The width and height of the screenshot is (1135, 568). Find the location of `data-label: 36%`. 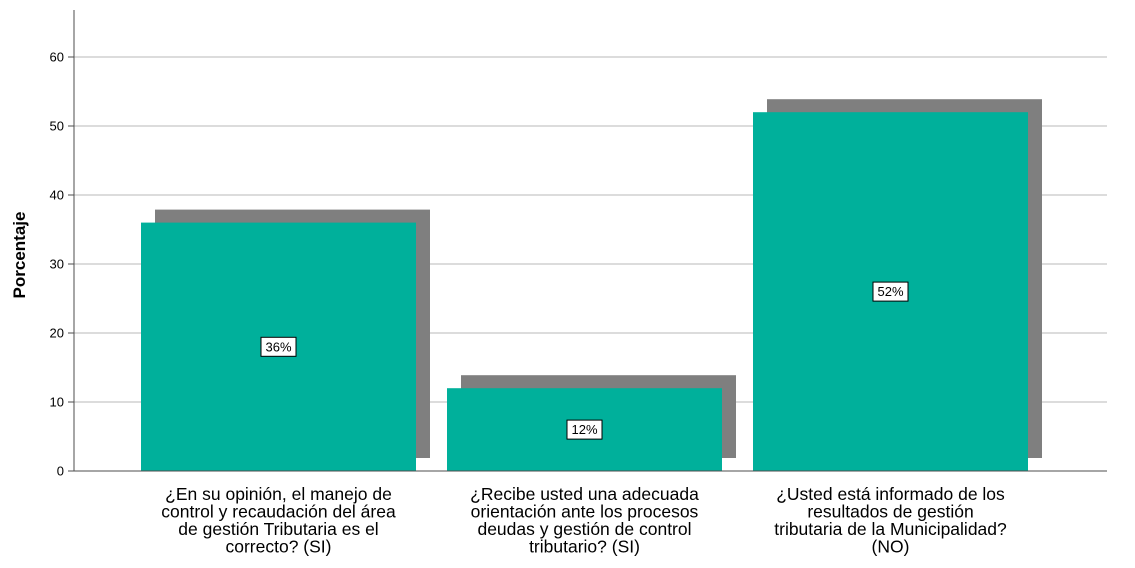

data-label: 36% is located at coordinates (278, 346).